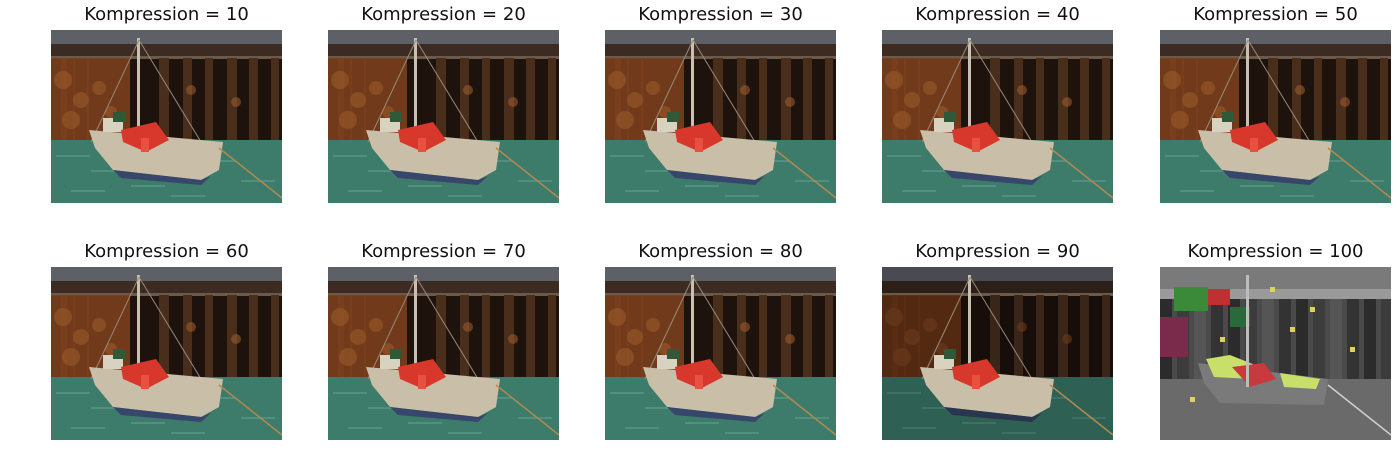 The height and width of the screenshot is (472, 1397). What do you see at coordinates (1192, 399) in the screenshot?
I see `artifact-pixel` at bounding box center [1192, 399].